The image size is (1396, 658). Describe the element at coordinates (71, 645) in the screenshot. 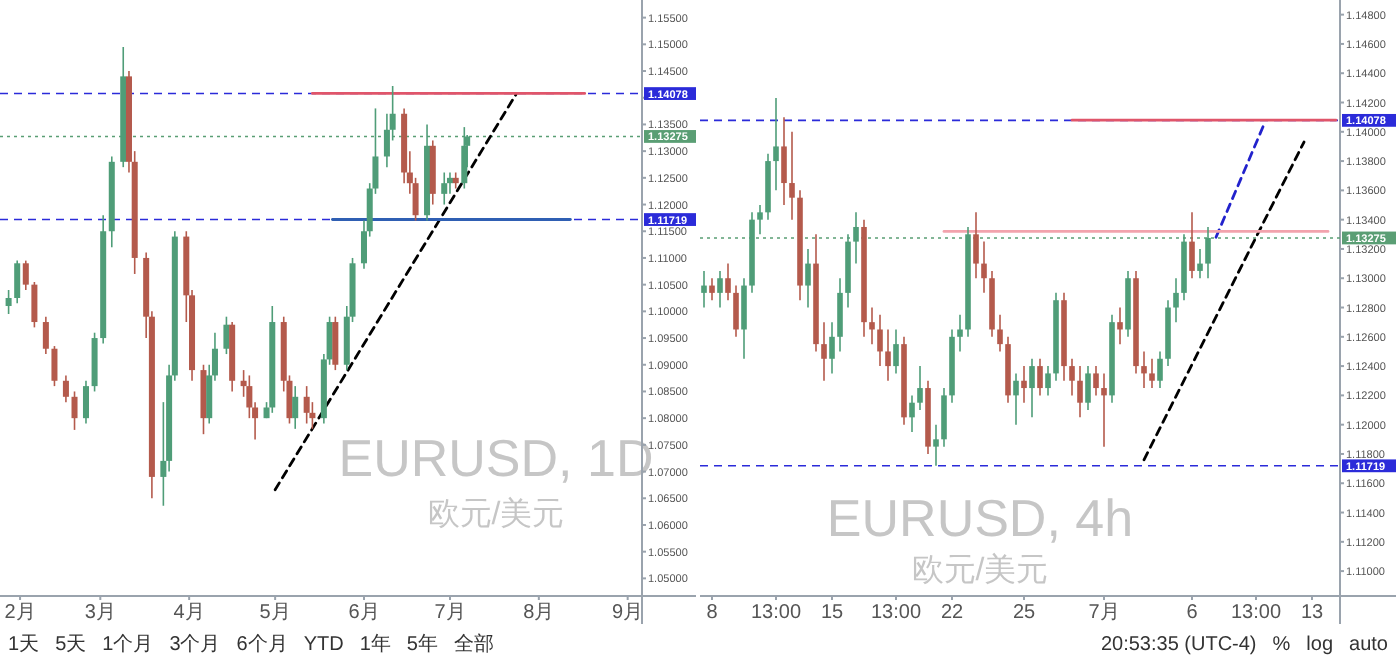

I see `text: 5天` at that location.